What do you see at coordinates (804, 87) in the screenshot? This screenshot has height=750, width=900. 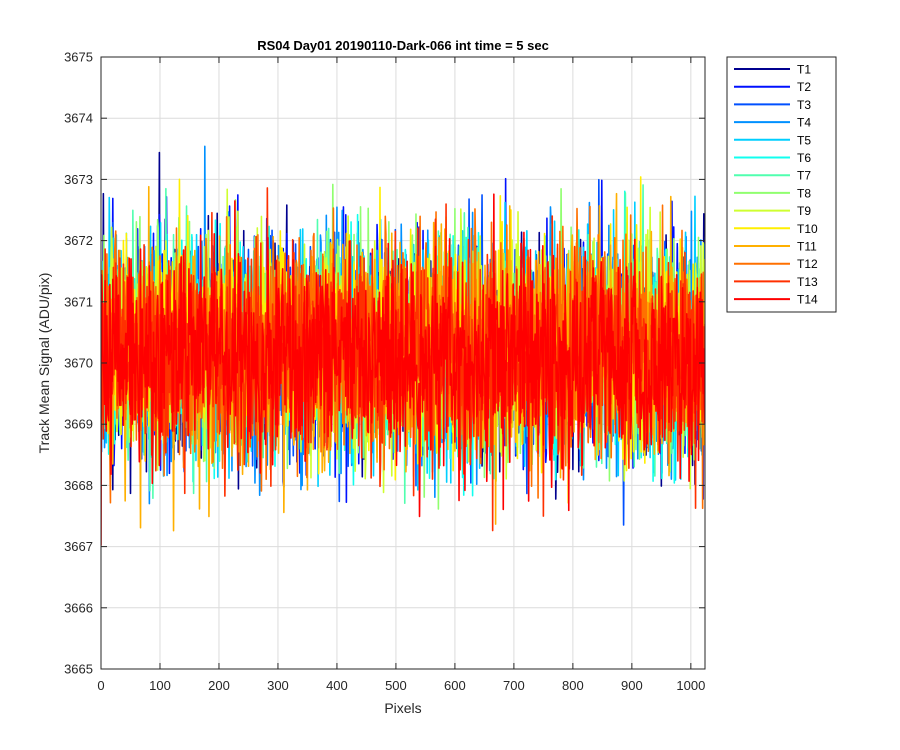 I see `legend-label-t2: T2` at bounding box center [804, 87].